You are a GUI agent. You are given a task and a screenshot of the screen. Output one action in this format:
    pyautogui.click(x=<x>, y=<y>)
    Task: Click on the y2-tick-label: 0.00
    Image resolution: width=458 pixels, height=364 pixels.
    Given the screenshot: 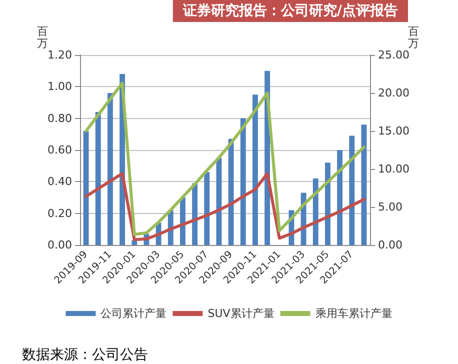 What is the action you would take?
    pyautogui.click(x=390, y=245)
    